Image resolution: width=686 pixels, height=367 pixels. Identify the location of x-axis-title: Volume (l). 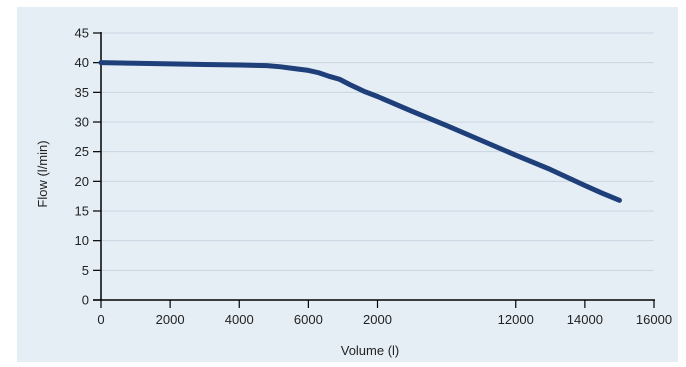
(370, 350).